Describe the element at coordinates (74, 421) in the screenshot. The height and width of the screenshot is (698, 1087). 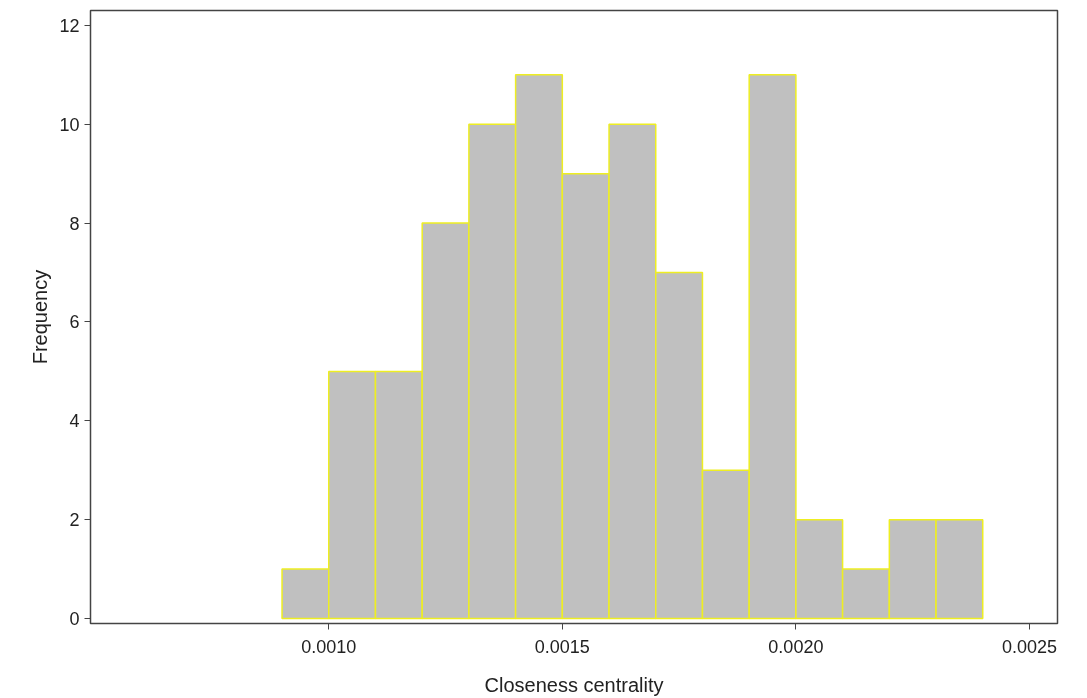
I see `y-tick-label: 4` at that location.